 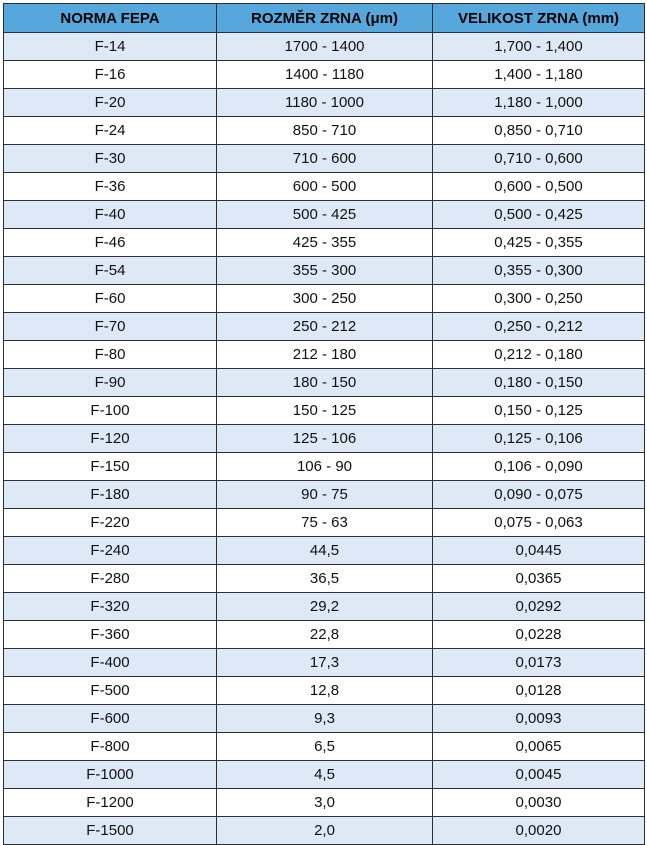 What do you see at coordinates (110, 466) in the screenshot?
I see `cell-fepa-grade: F-150` at bounding box center [110, 466].